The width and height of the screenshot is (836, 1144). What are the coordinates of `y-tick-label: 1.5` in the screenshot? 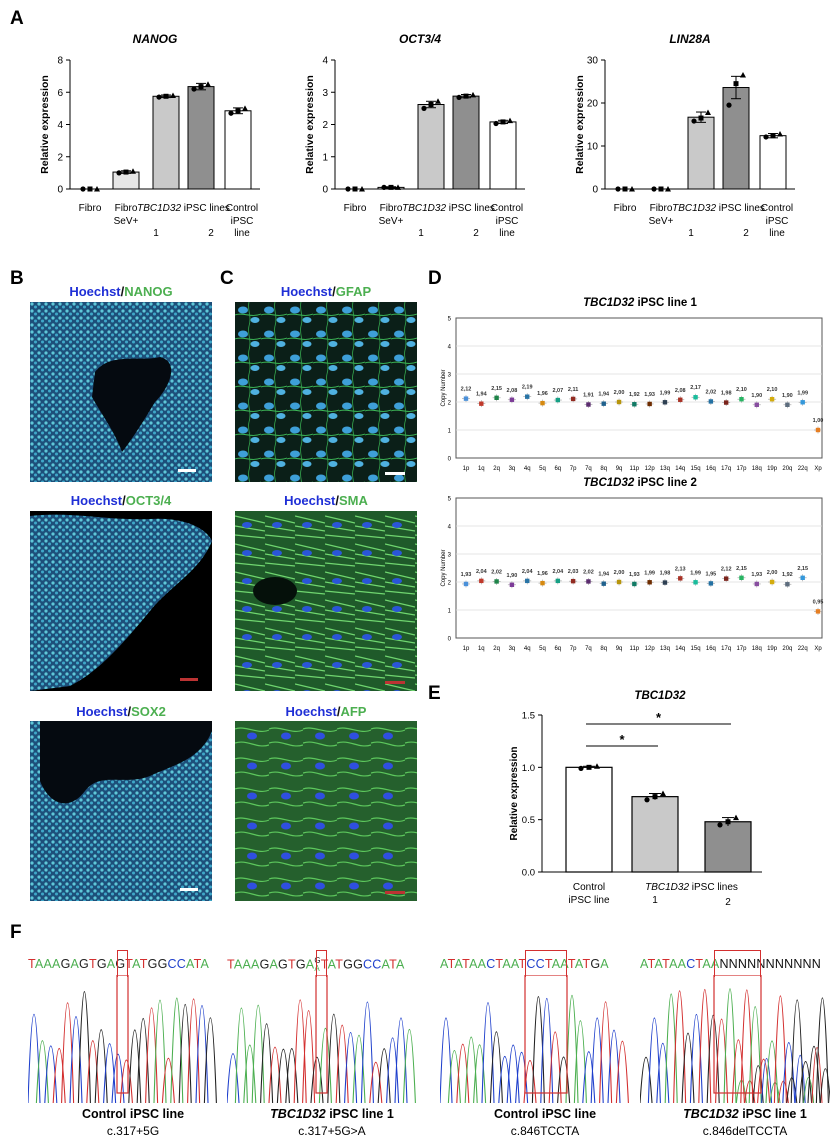 It's located at (528, 716).